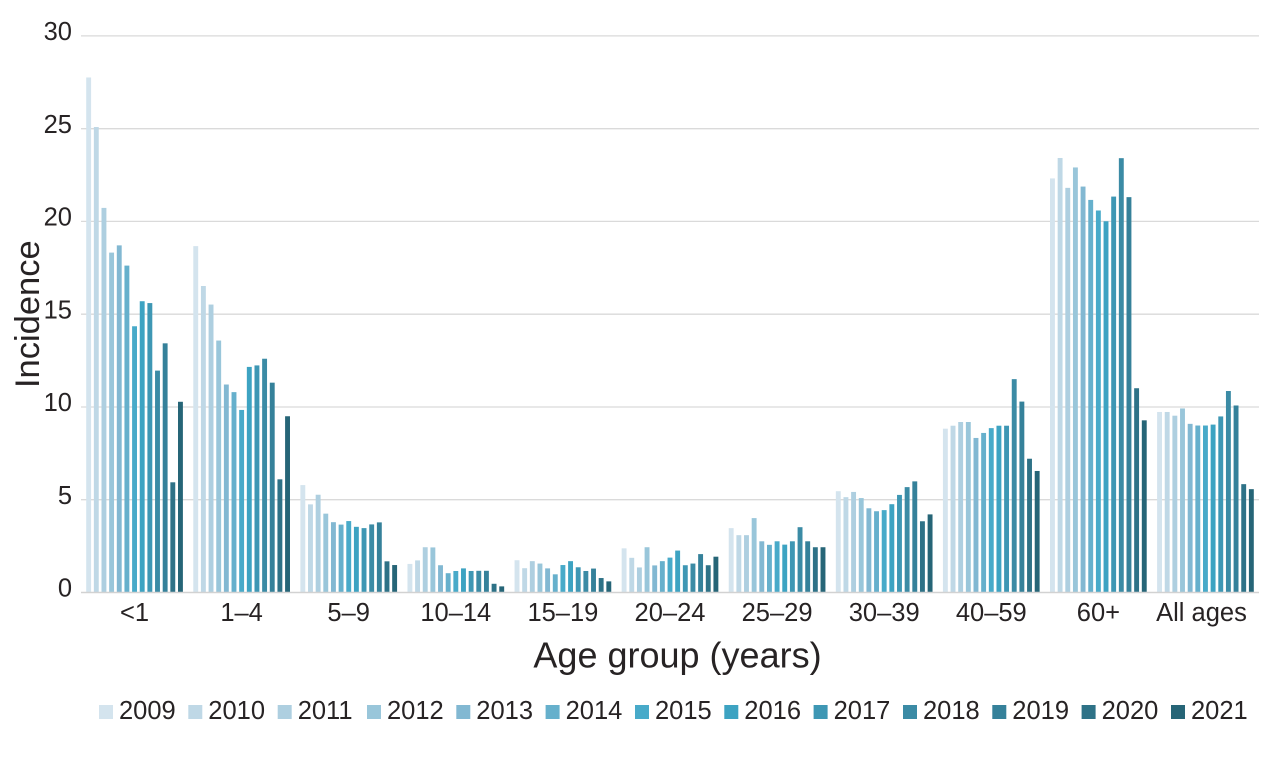 Image resolution: width=1275 pixels, height=757 pixels. I want to click on svg-text: Age group (years), so click(677, 655).